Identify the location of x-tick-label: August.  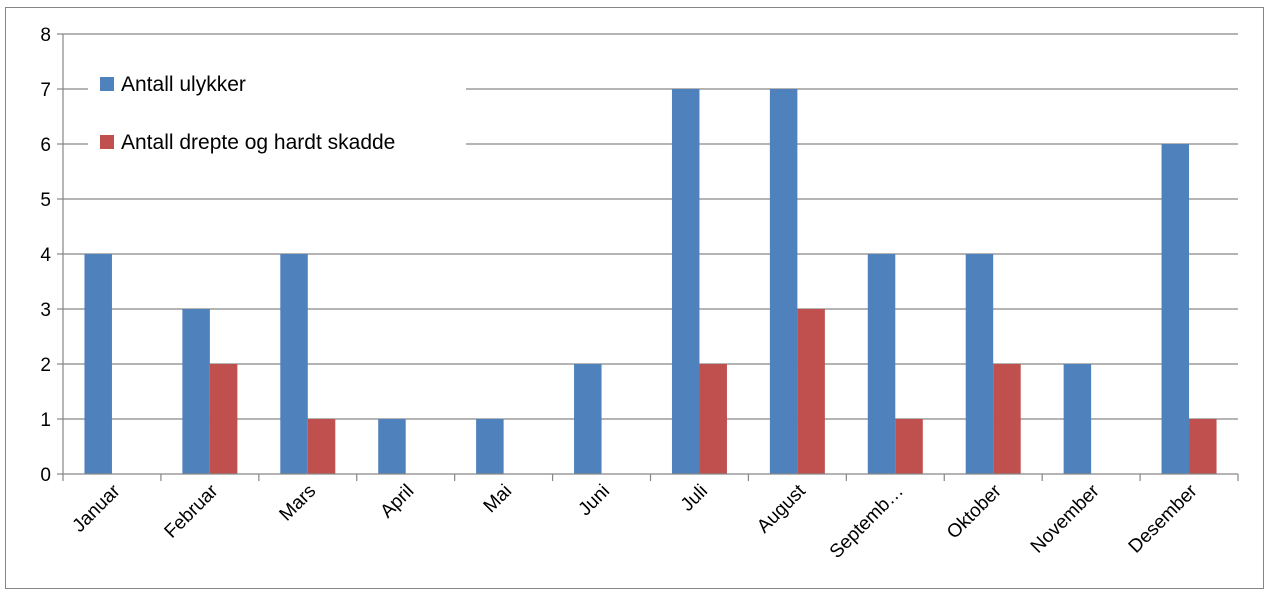
(781, 508).